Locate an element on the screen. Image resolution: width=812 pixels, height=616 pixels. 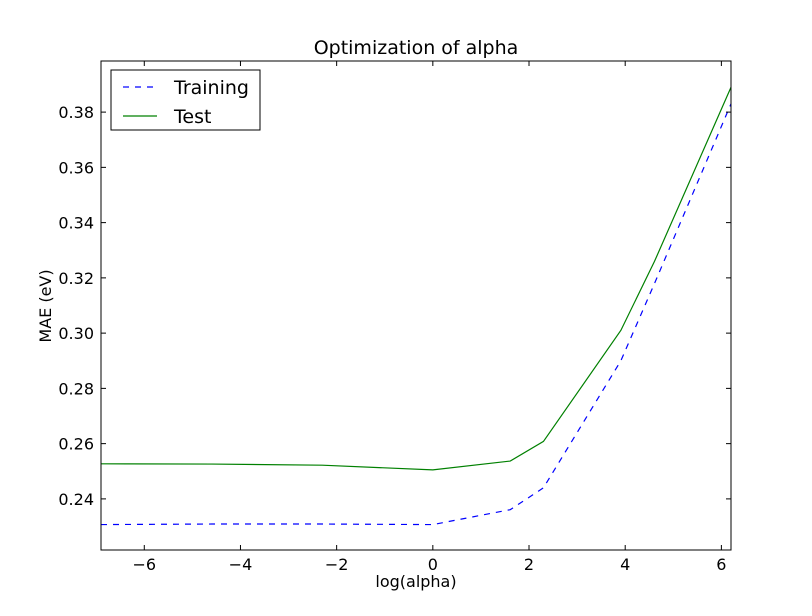
y-tick-label: 0.24 is located at coordinates (76, 499).